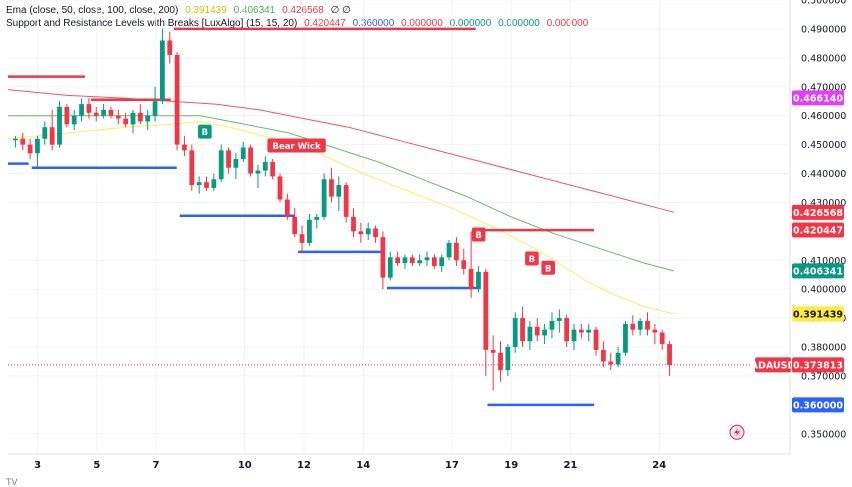  I want to click on sr-zero-value-1: 0.000000, so click(422, 23).